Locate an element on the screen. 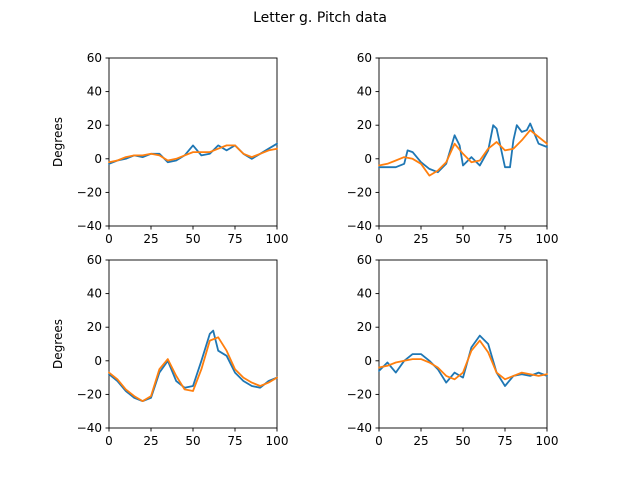  subplot-2: 0 25 50 75 100 −40 −20 0 20 40 60 is located at coordinates (453, 148).